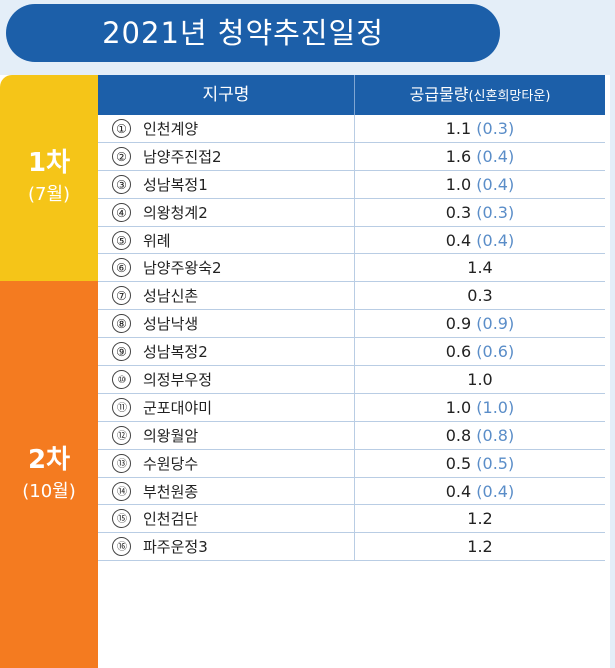  I want to click on table-row: ⑬ 수원당수 0.5 (0.5), so click(351, 463).